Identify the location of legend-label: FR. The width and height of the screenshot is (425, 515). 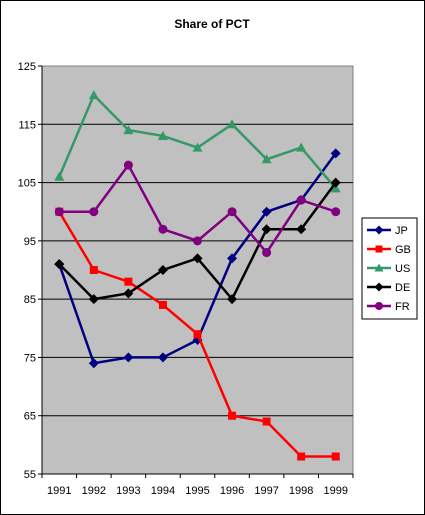
(402, 307).